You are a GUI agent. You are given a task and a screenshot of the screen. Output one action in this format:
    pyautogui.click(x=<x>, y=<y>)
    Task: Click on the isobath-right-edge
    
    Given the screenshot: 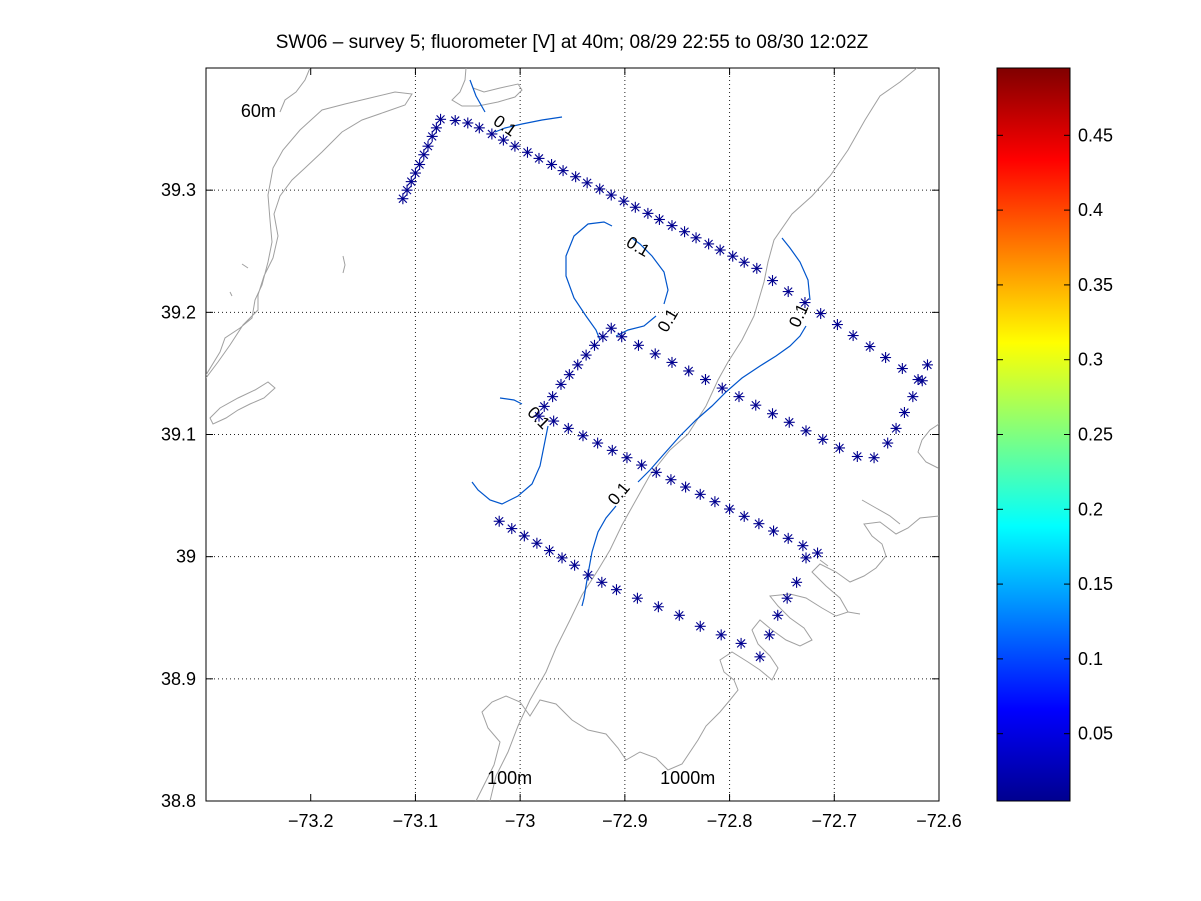 What is the action you would take?
    pyautogui.click(x=928, y=446)
    